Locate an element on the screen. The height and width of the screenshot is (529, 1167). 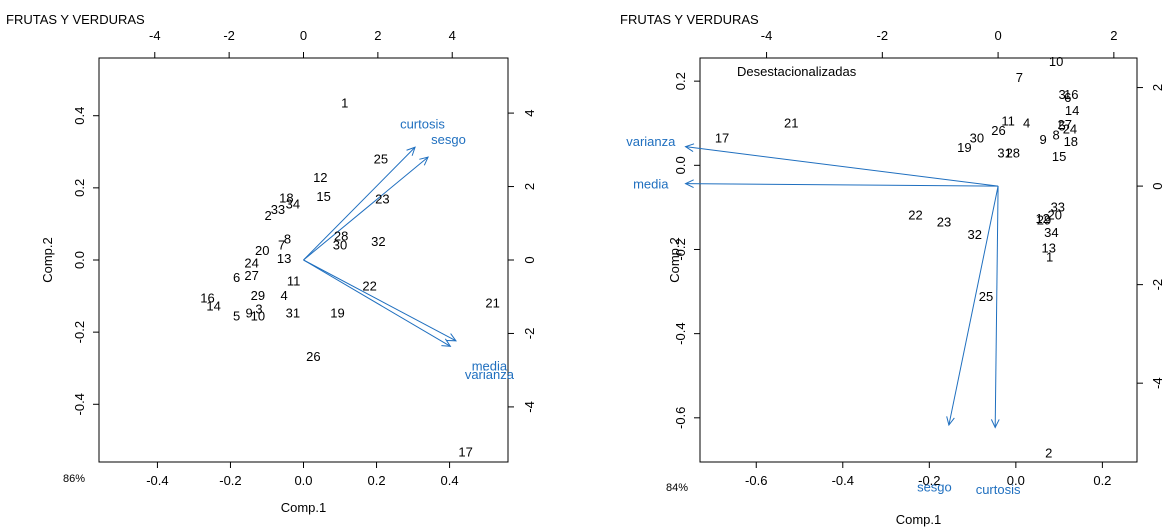
right-top-tick-label: 2 is located at coordinates (1113, 35).